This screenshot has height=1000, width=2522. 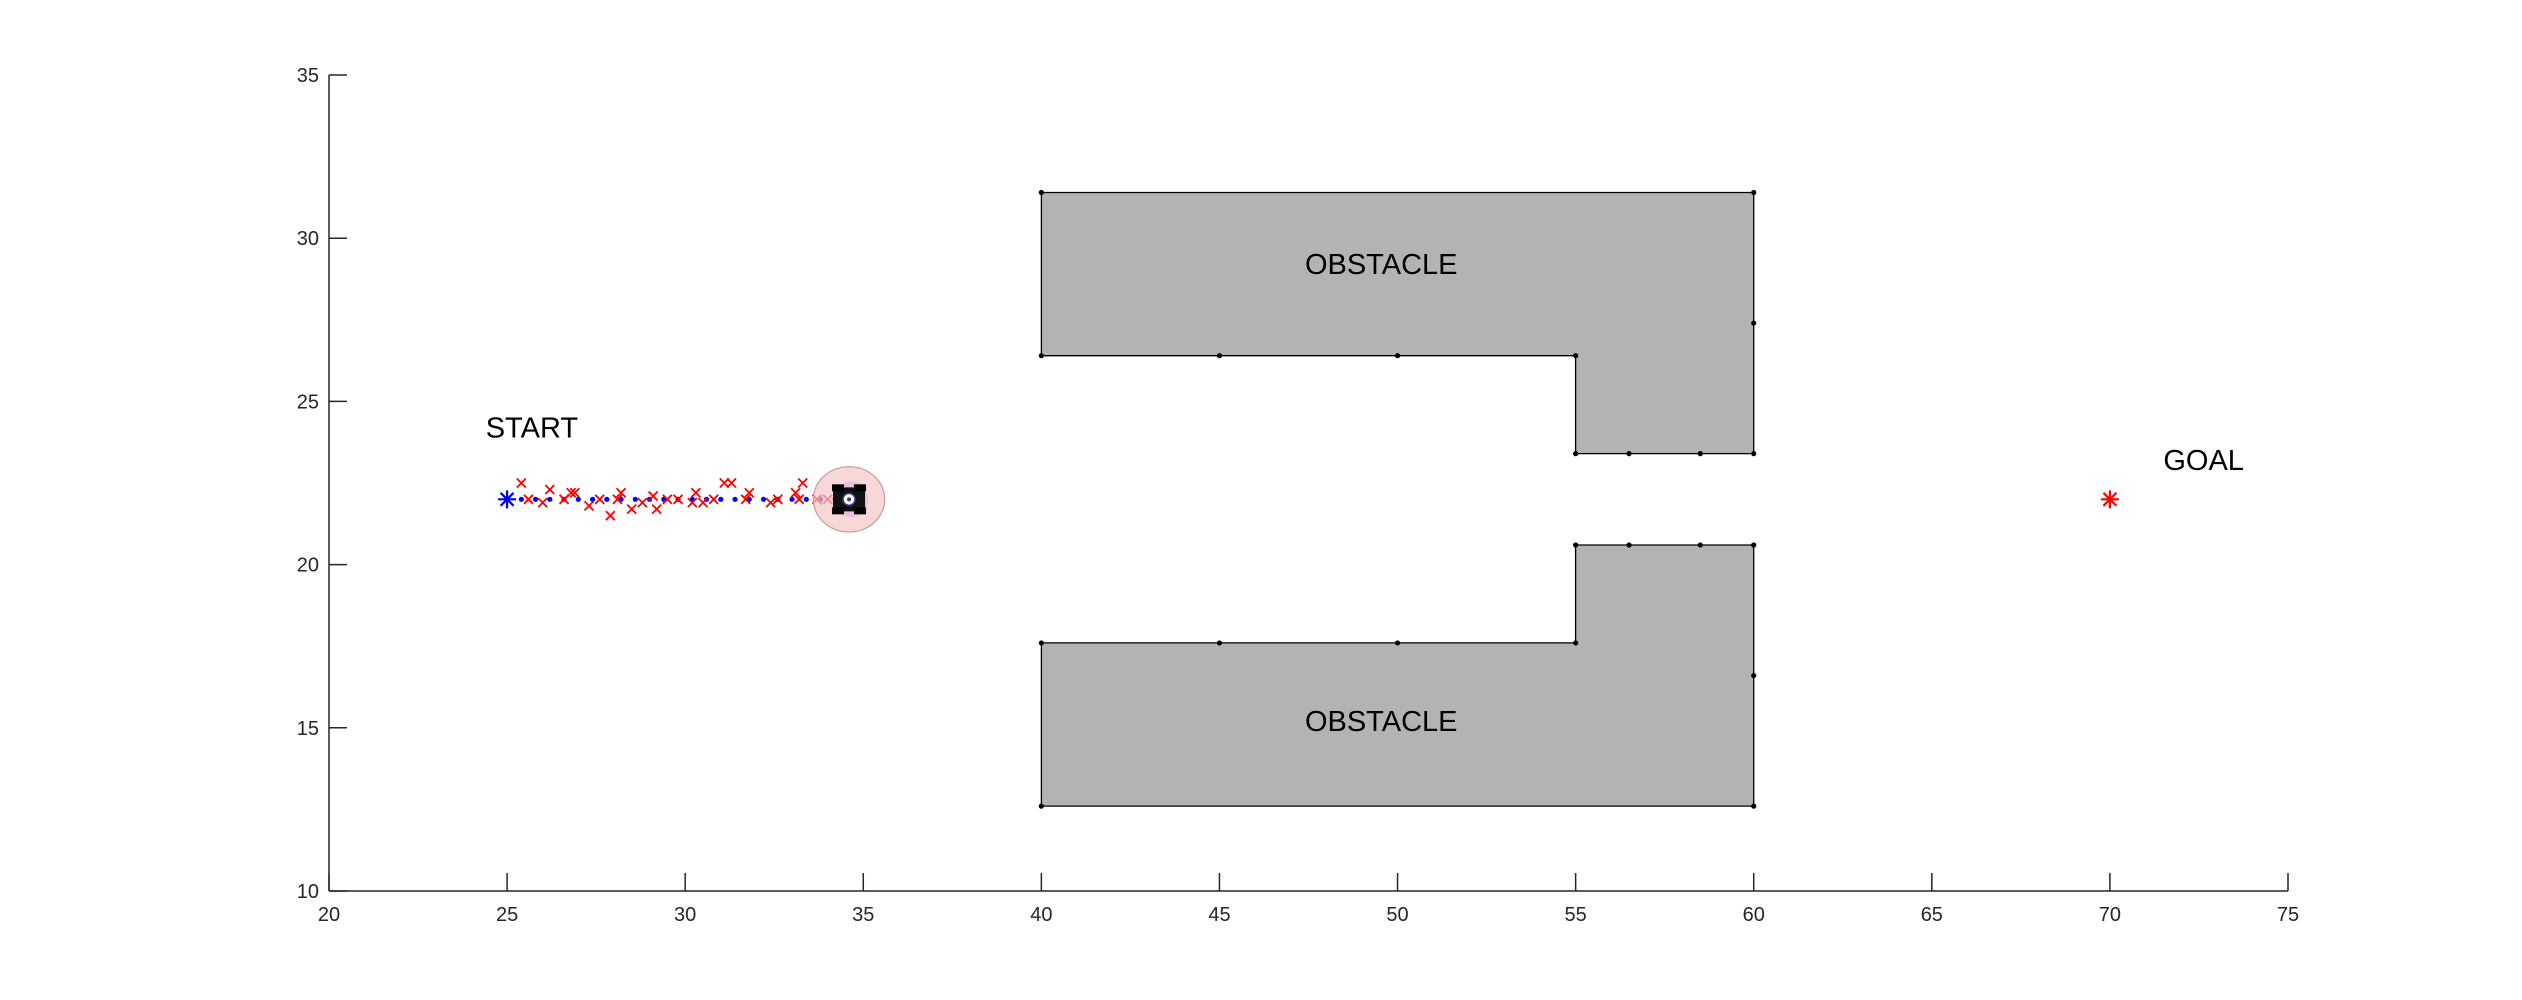 I want to click on y-tick-label: 25, so click(x=308, y=402).